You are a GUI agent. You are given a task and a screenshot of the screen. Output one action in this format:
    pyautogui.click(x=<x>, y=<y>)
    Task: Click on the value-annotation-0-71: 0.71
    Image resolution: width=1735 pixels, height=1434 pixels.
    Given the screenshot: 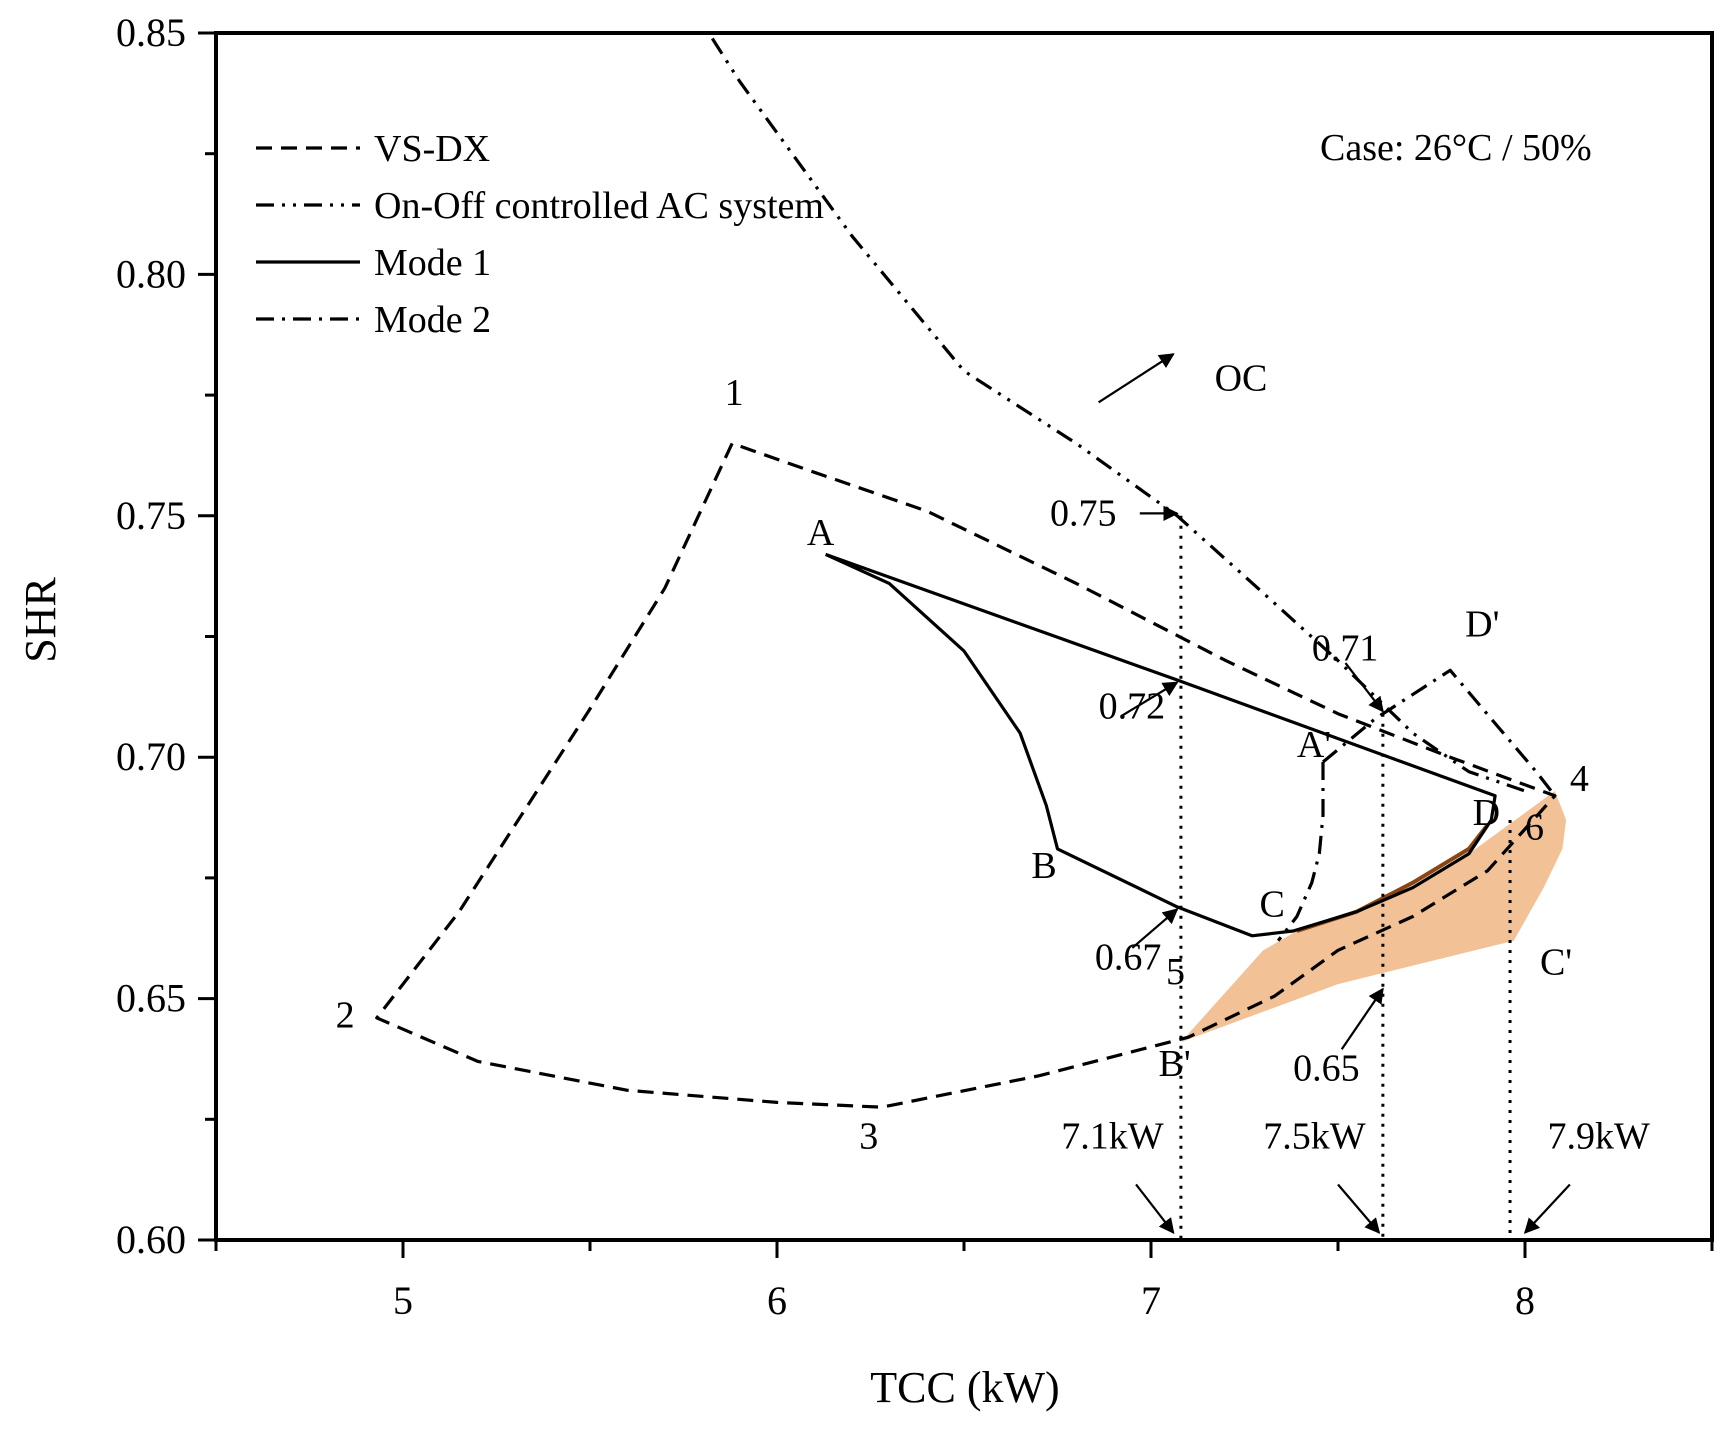 What is the action you would take?
    pyautogui.click(x=1345, y=649)
    